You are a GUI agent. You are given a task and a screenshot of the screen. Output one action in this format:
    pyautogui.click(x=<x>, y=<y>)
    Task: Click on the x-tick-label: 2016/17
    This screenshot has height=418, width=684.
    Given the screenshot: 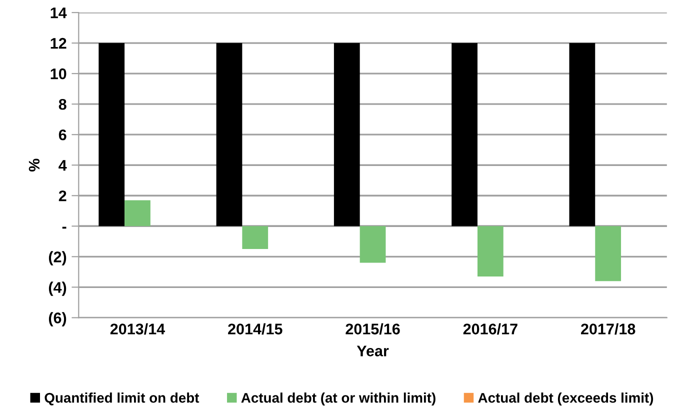 What is the action you would take?
    pyautogui.click(x=490, y=329)
    